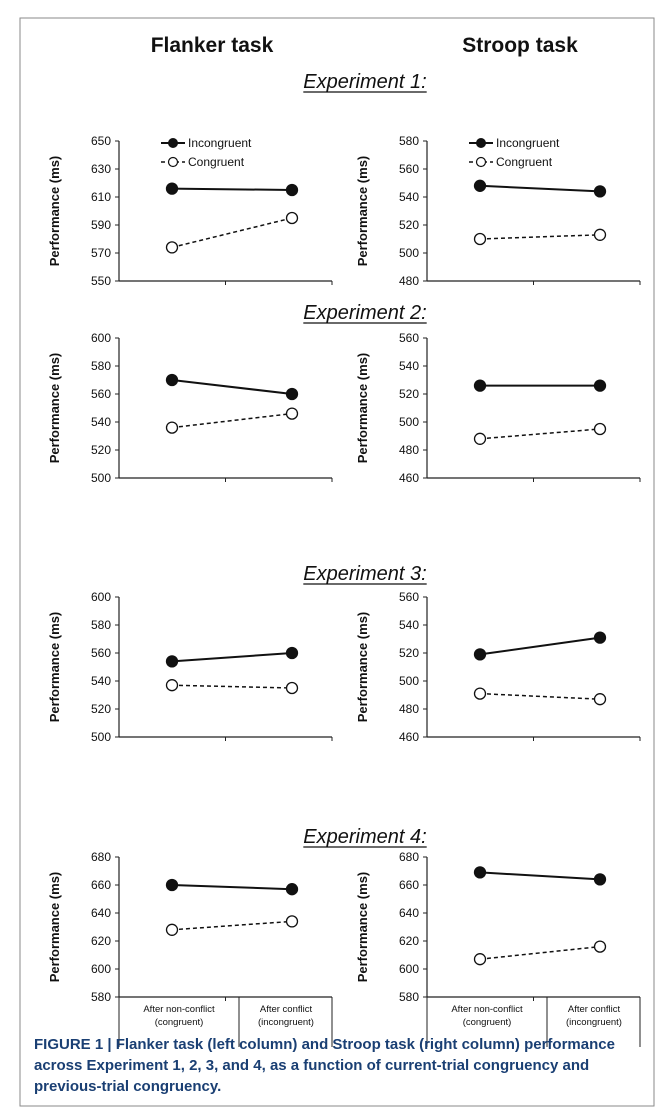 The width and height of the screenshot is (672, 1118). What do you see at coordinates (364, 82) in the screenshot?
I see `experiment-header: Experiment 1:` at bounding box center [364, 82].